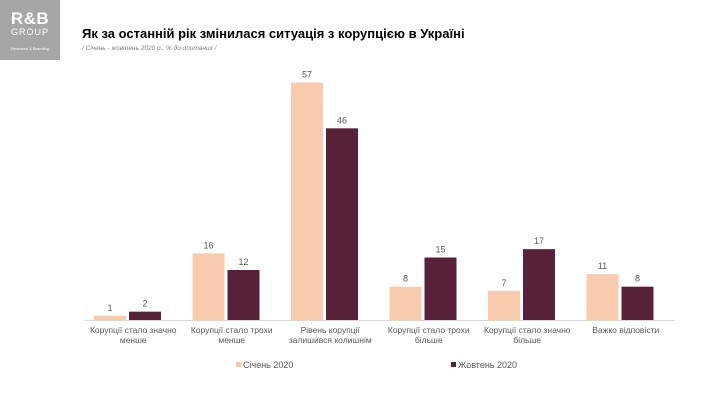 The width and height of the screenshot is (720, 405). What do you see at coordinates (208, 245) in the screenshot?
I see `data-label-jan-1: 16` at bounding box center [208, 245].